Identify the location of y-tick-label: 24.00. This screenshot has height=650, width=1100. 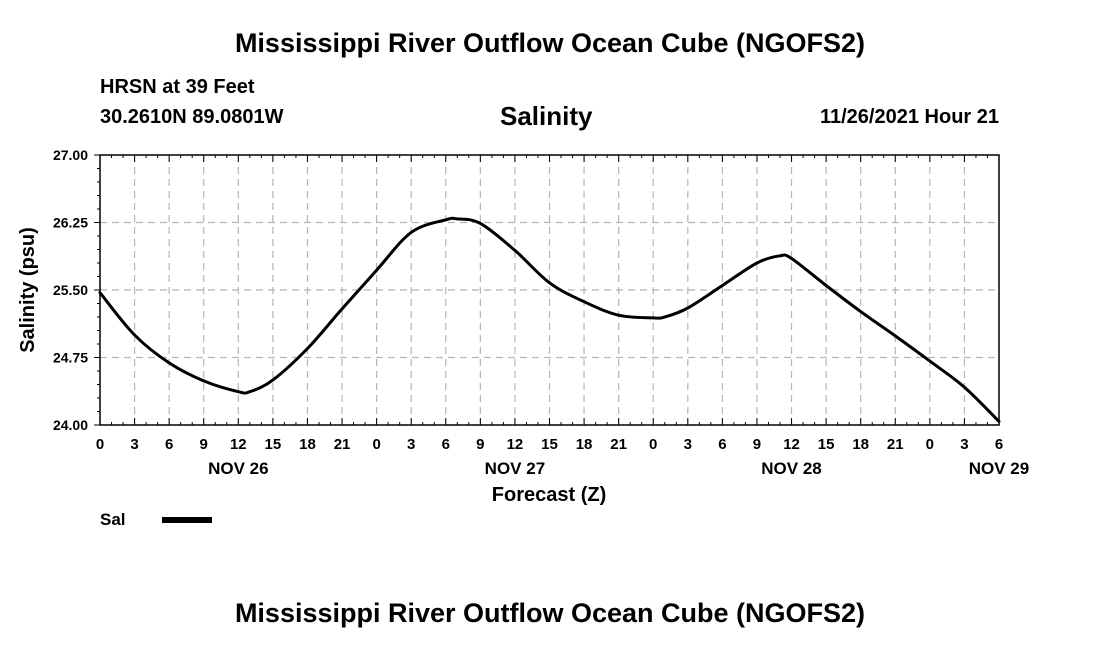
(70, 425).